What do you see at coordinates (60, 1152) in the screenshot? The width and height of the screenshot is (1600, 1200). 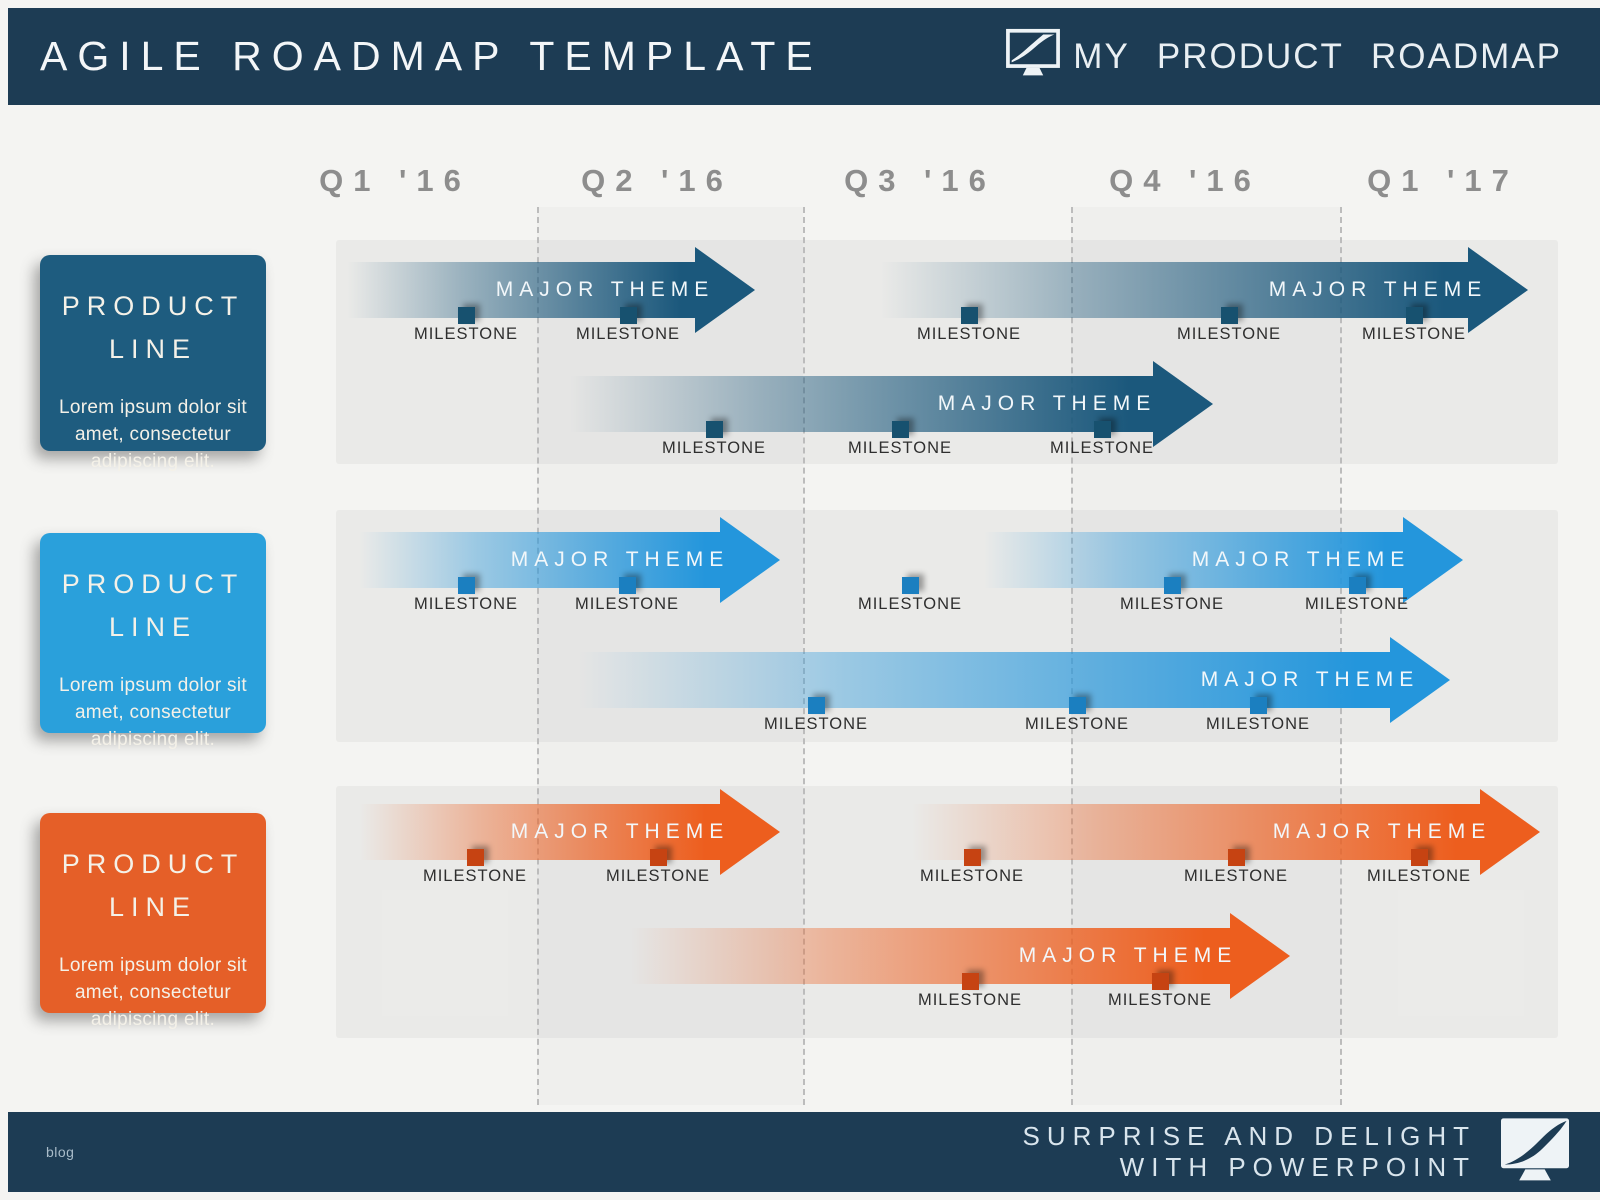 I see `watermark-blog: blog` at bounding box center [60, 1152].